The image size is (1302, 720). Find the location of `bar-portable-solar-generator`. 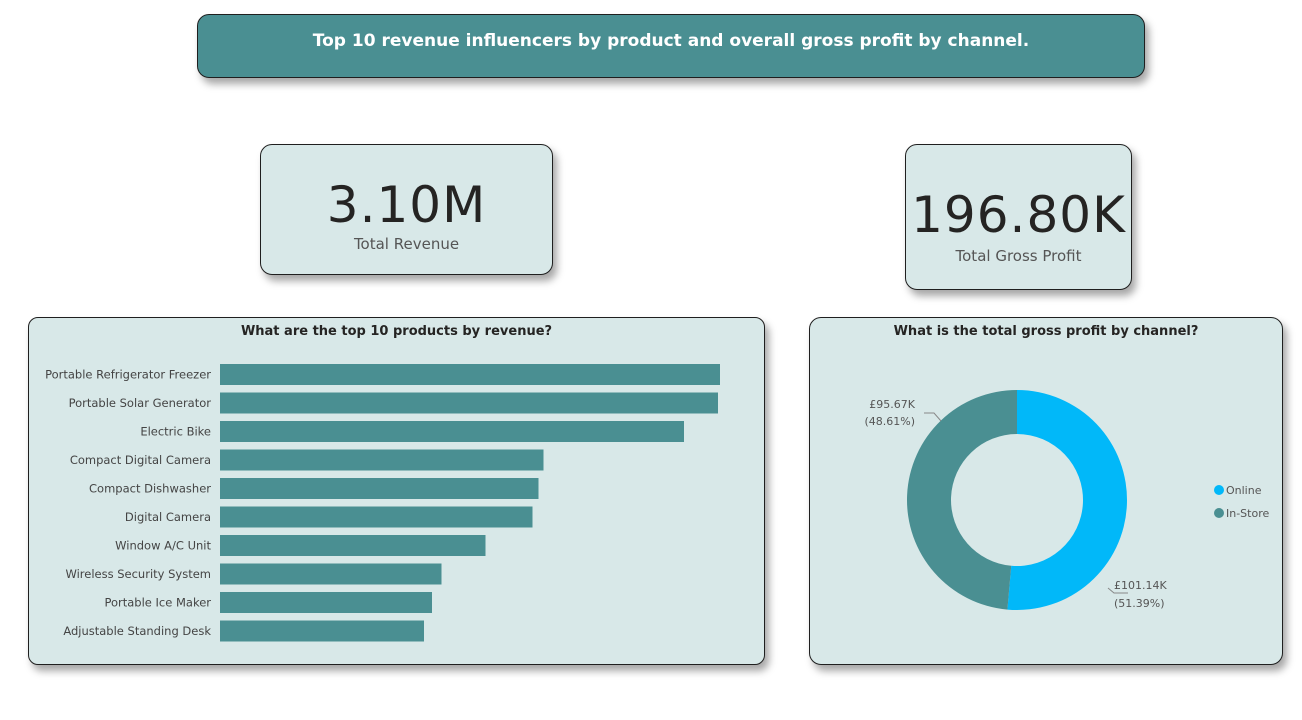

bar-portable-solar-generator is located at coordinates (469, 403).